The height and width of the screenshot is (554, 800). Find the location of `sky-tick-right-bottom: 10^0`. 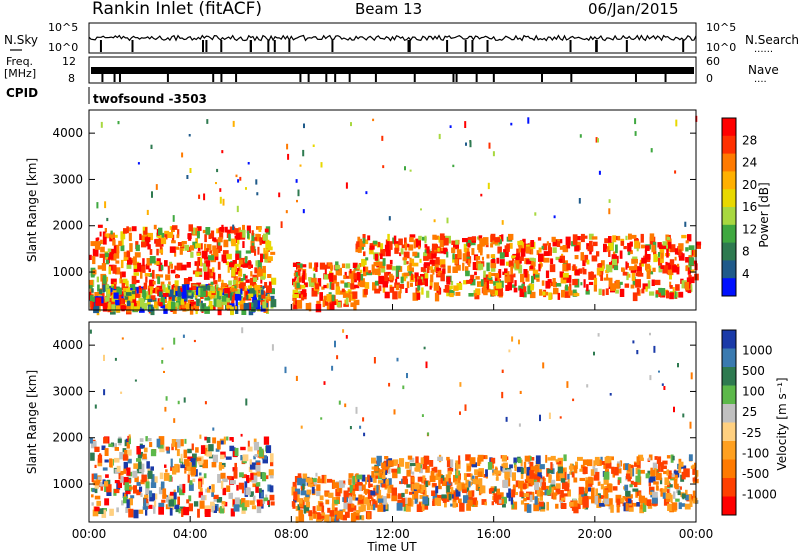

sky-tick-right-bottom: 10^0 is located at coordinates (721, 47).